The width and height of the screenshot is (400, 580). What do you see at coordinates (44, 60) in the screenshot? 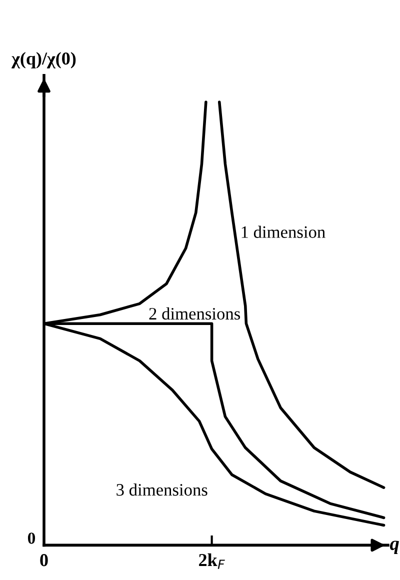
I see `y-axis-title: χ(q)/χ(0)` at bounding box center [44, 60].